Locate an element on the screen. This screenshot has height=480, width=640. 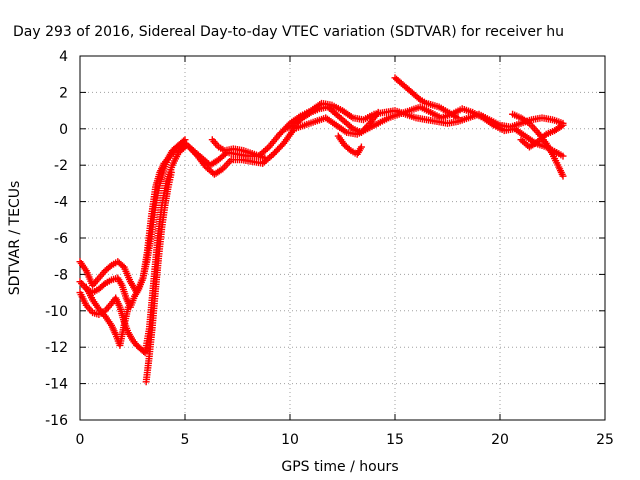
y-tick-label: -12 is located at coordinates (56, 348).